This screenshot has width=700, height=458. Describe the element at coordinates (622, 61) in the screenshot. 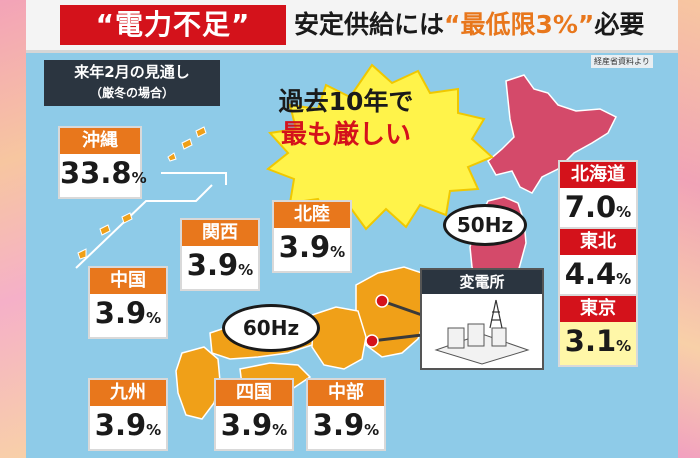

I see `source-credit: 経産省資料より` at that location.